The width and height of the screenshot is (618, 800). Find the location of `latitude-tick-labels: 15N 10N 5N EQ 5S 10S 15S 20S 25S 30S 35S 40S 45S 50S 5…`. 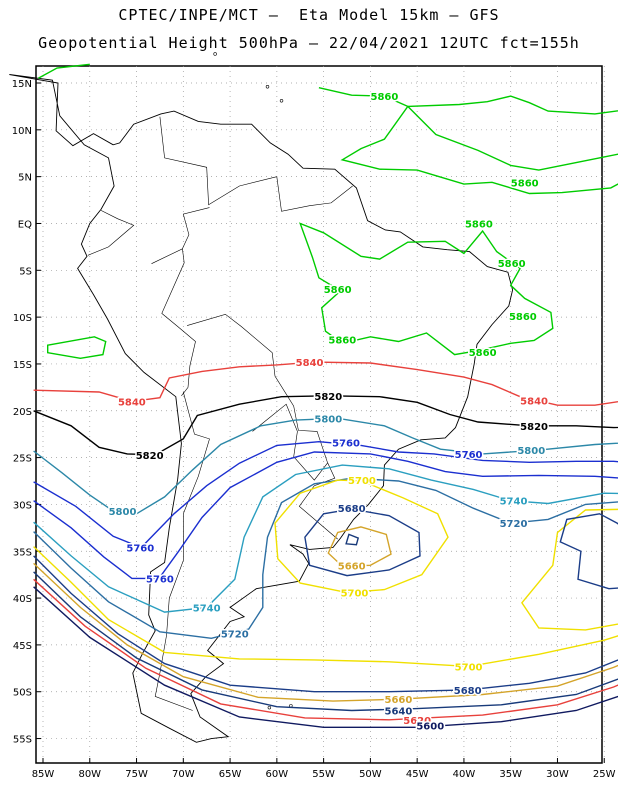

latitude-tick-labels: 15N 10N 5N EQ 5S 10S 15S 20S 25S 30S 35S 40S 45S 50S 5… is located at coordinates (22, 412).